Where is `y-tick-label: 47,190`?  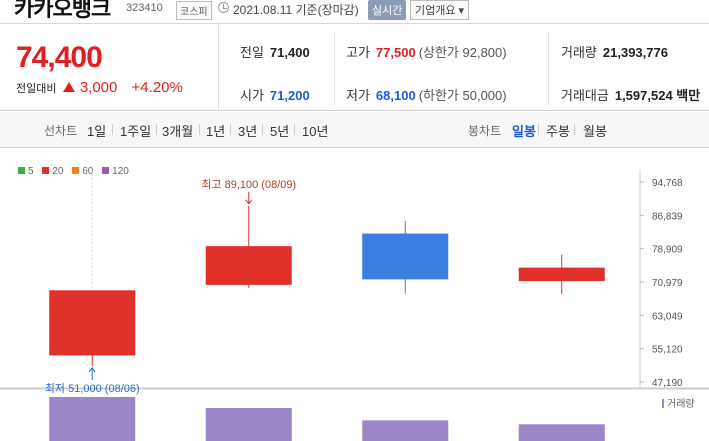 y-tick-label: 47,190 is located at coordinates (667, 383).